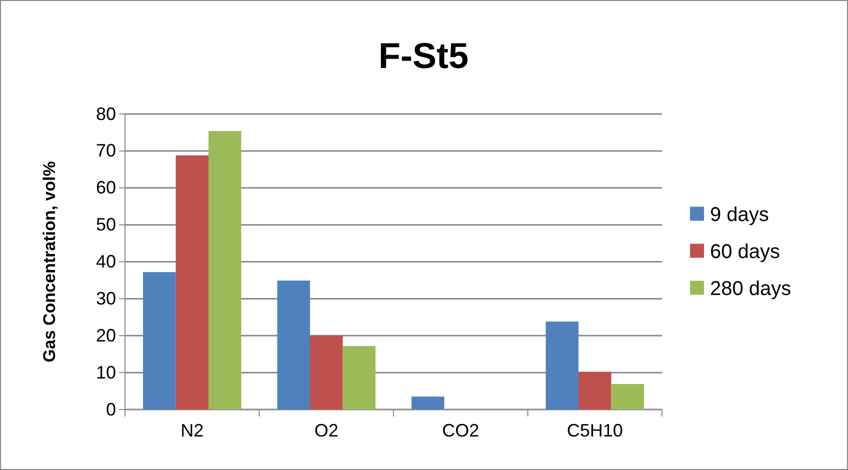 Image resolution: width=848 pixels, height=470 pixels. I want to click on y-tick-label: 60, so click(106, 188).